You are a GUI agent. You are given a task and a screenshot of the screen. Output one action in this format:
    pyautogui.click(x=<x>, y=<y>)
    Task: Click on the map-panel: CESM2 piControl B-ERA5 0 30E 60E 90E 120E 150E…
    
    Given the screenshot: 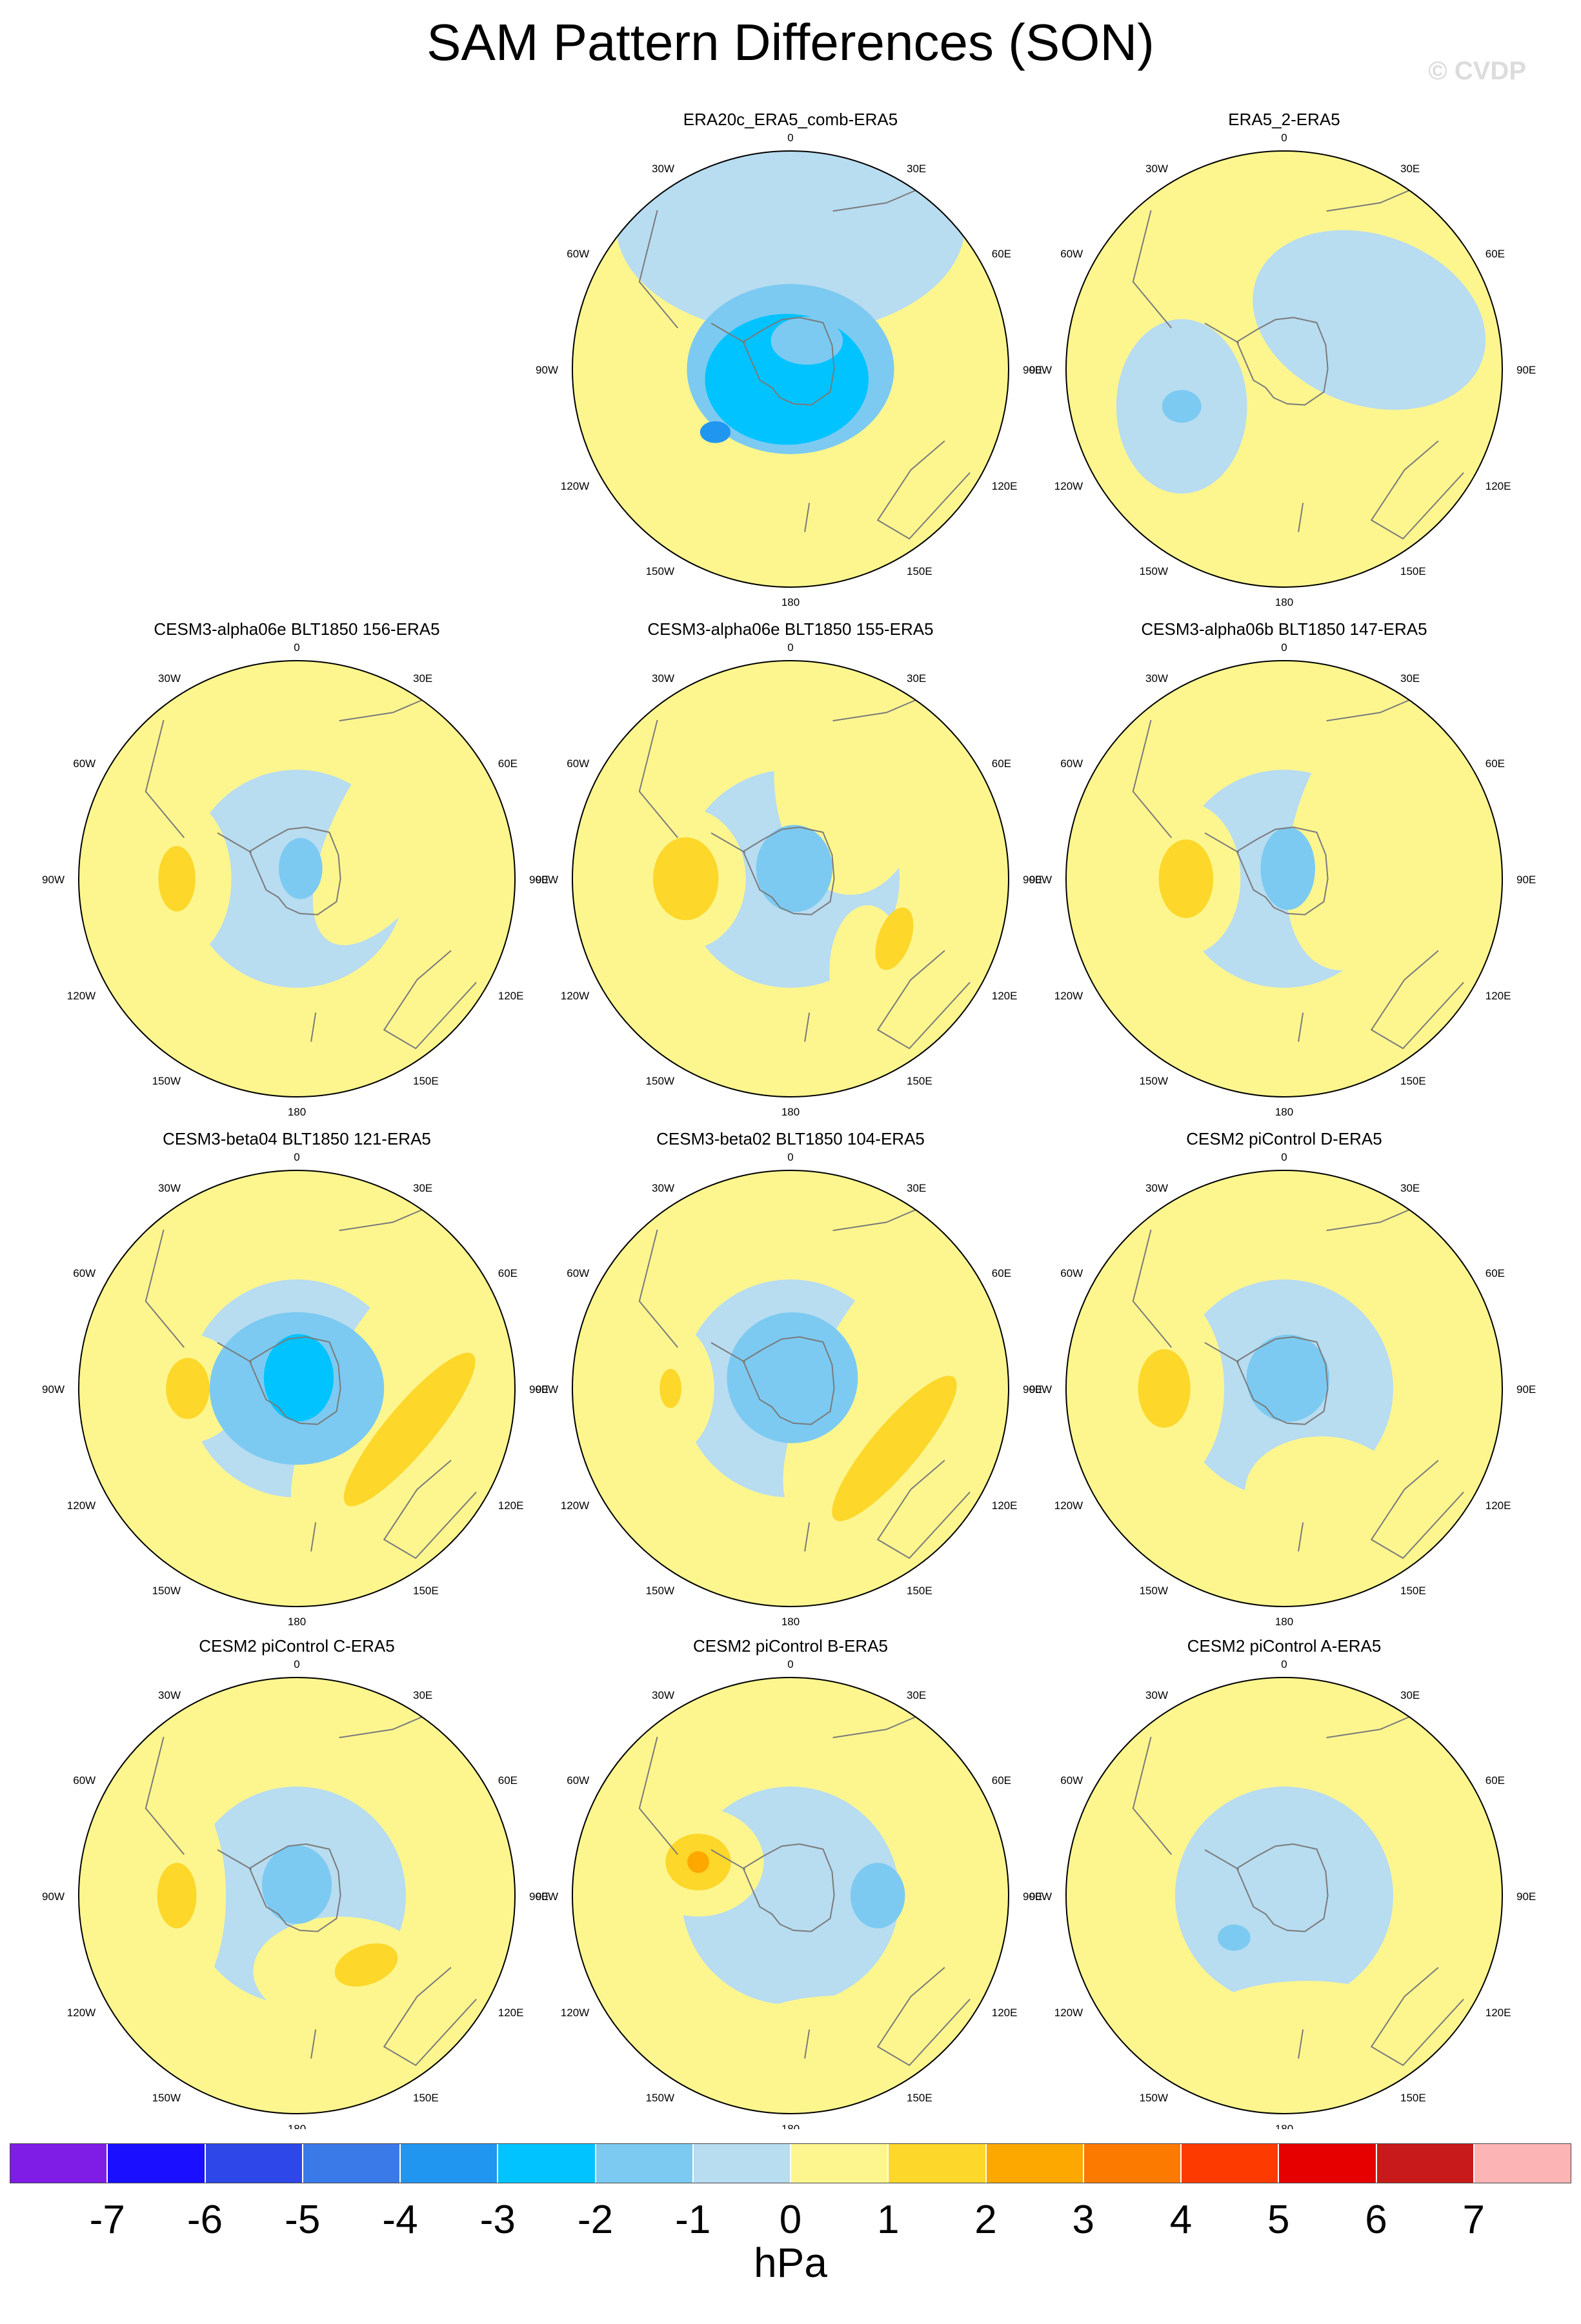 What is the action you would take?
    pyautogui.click(x=789, y=1882)
    